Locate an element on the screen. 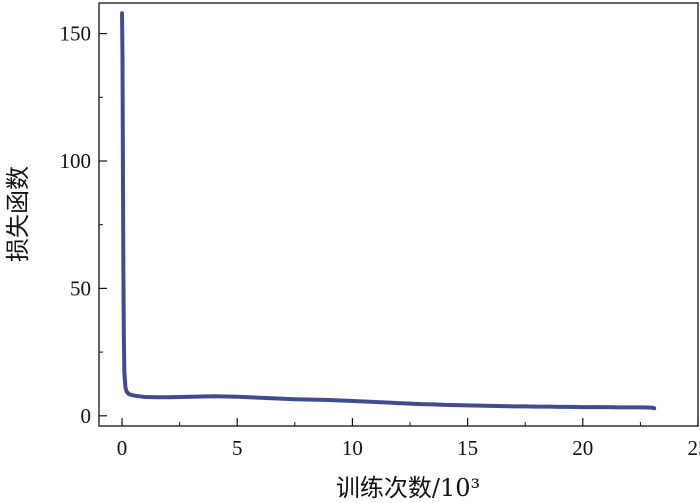 This screenshot has height=503, width=700. y-axis: 0 50 100 150 is located at coordinates (83, 225).